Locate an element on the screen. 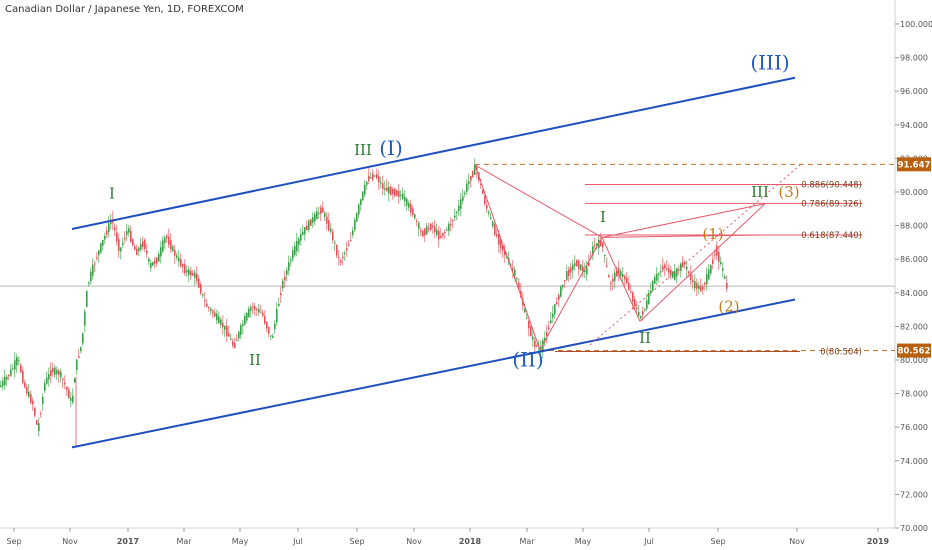 The width and height of the screenshot is (932, 550). x-tick-label: Sep is located at coordinates (356, 541).